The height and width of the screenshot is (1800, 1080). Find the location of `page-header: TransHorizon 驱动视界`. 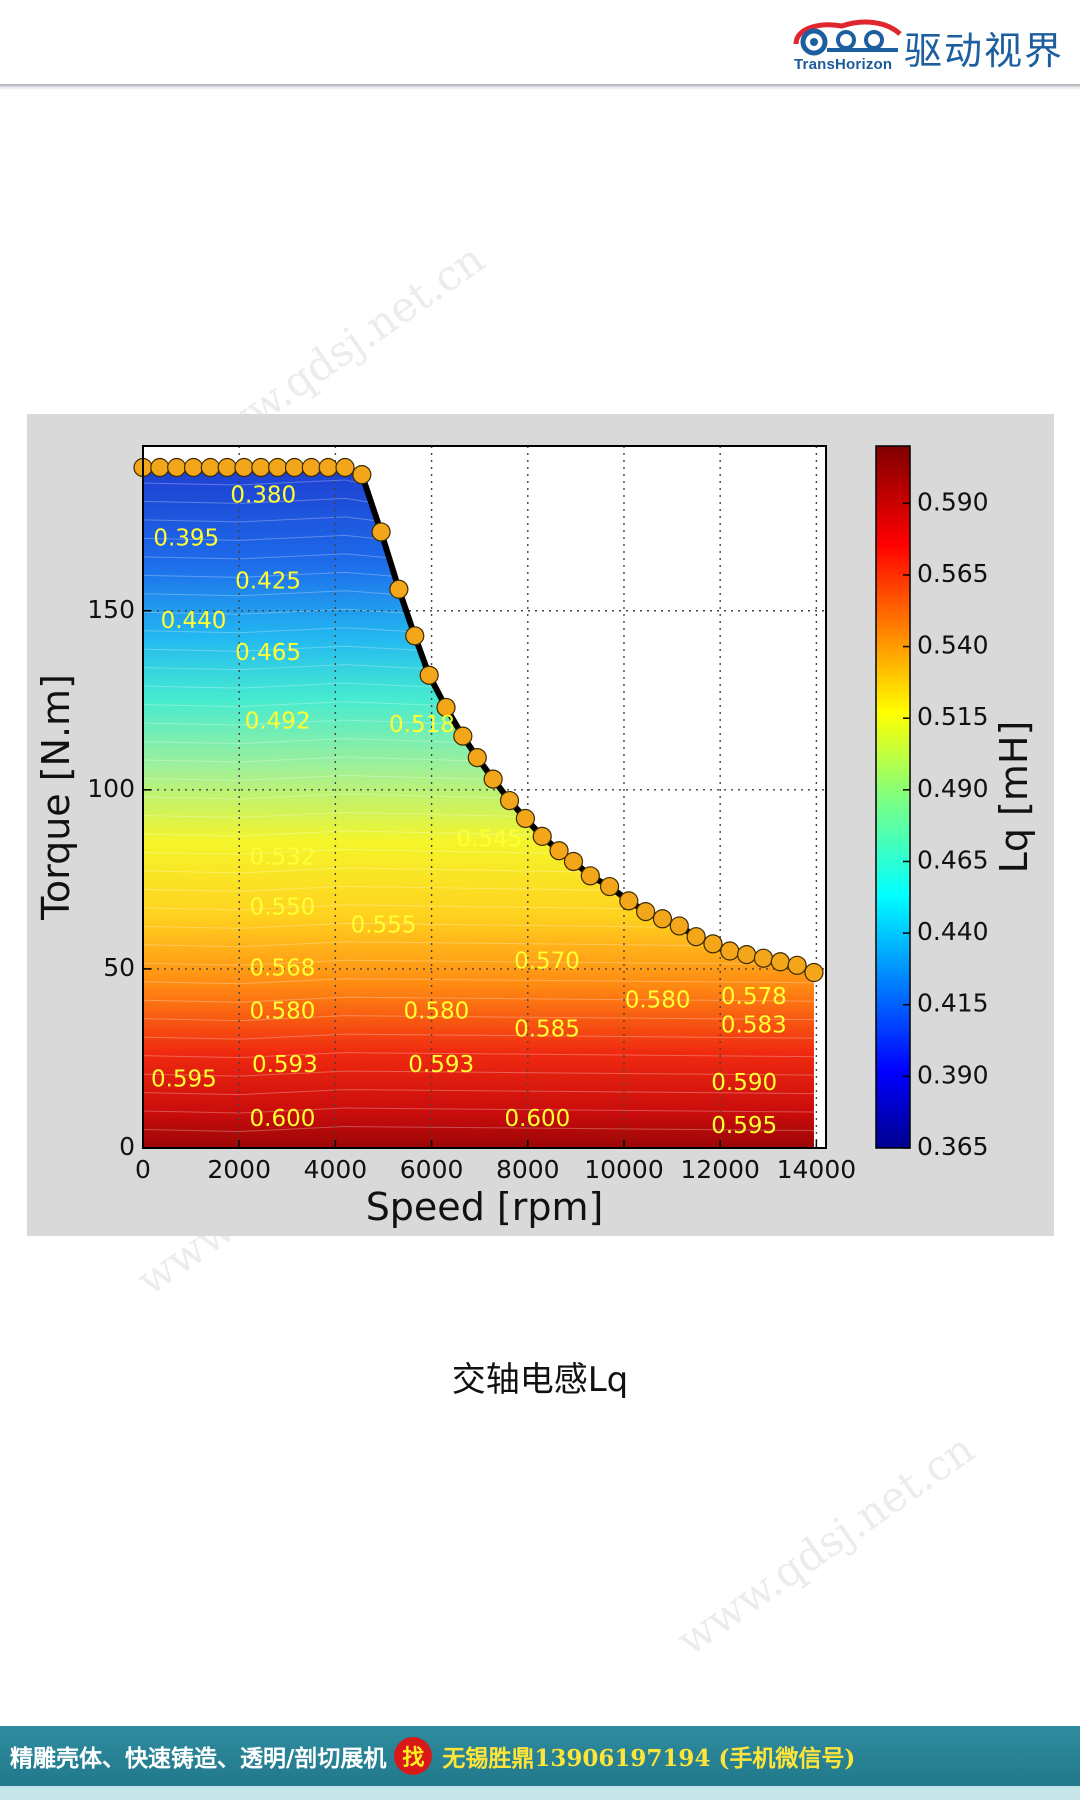

page-header: TransHorizon 驱动视界 is located at coordinates (540, 43).